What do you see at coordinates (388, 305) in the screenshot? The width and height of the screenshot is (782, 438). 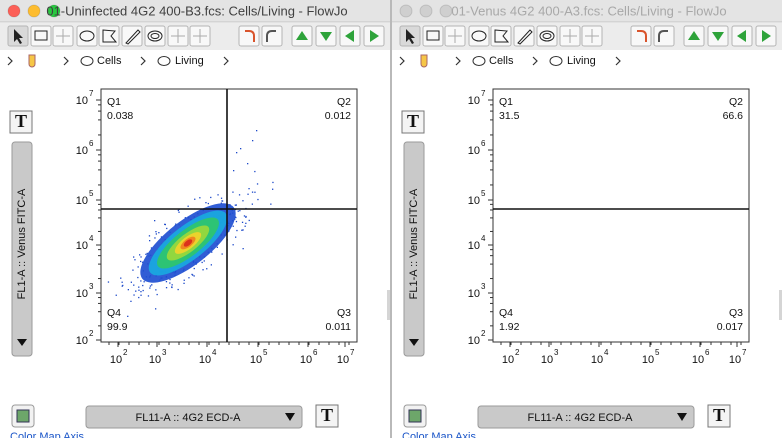 I see `window-edge` at bounding box center [388, 305].